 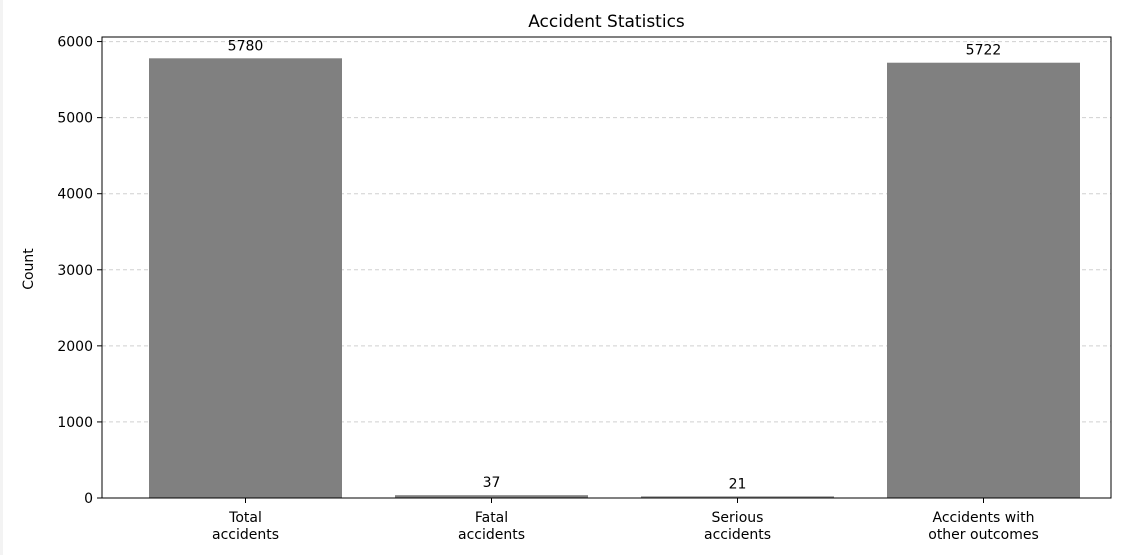 I want to click on x-tick-label-line: other outcomes, so click(x=983, y=535).